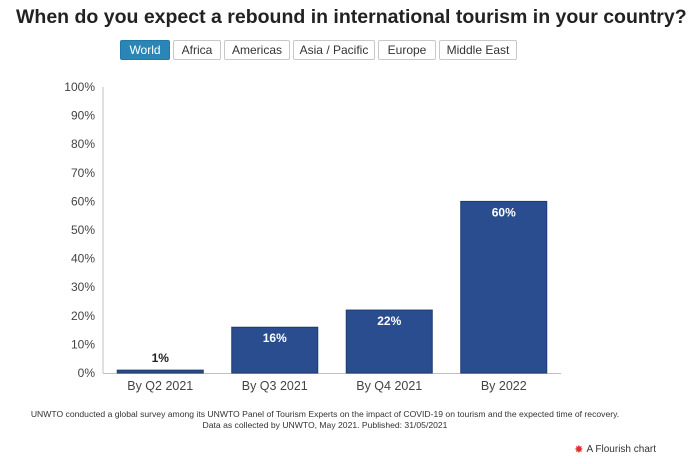 The image size is (696, 464). Describe the element at coordinates (389, 386) in the screenshot. I see `x-category-label: By Q4 2021` at that location.